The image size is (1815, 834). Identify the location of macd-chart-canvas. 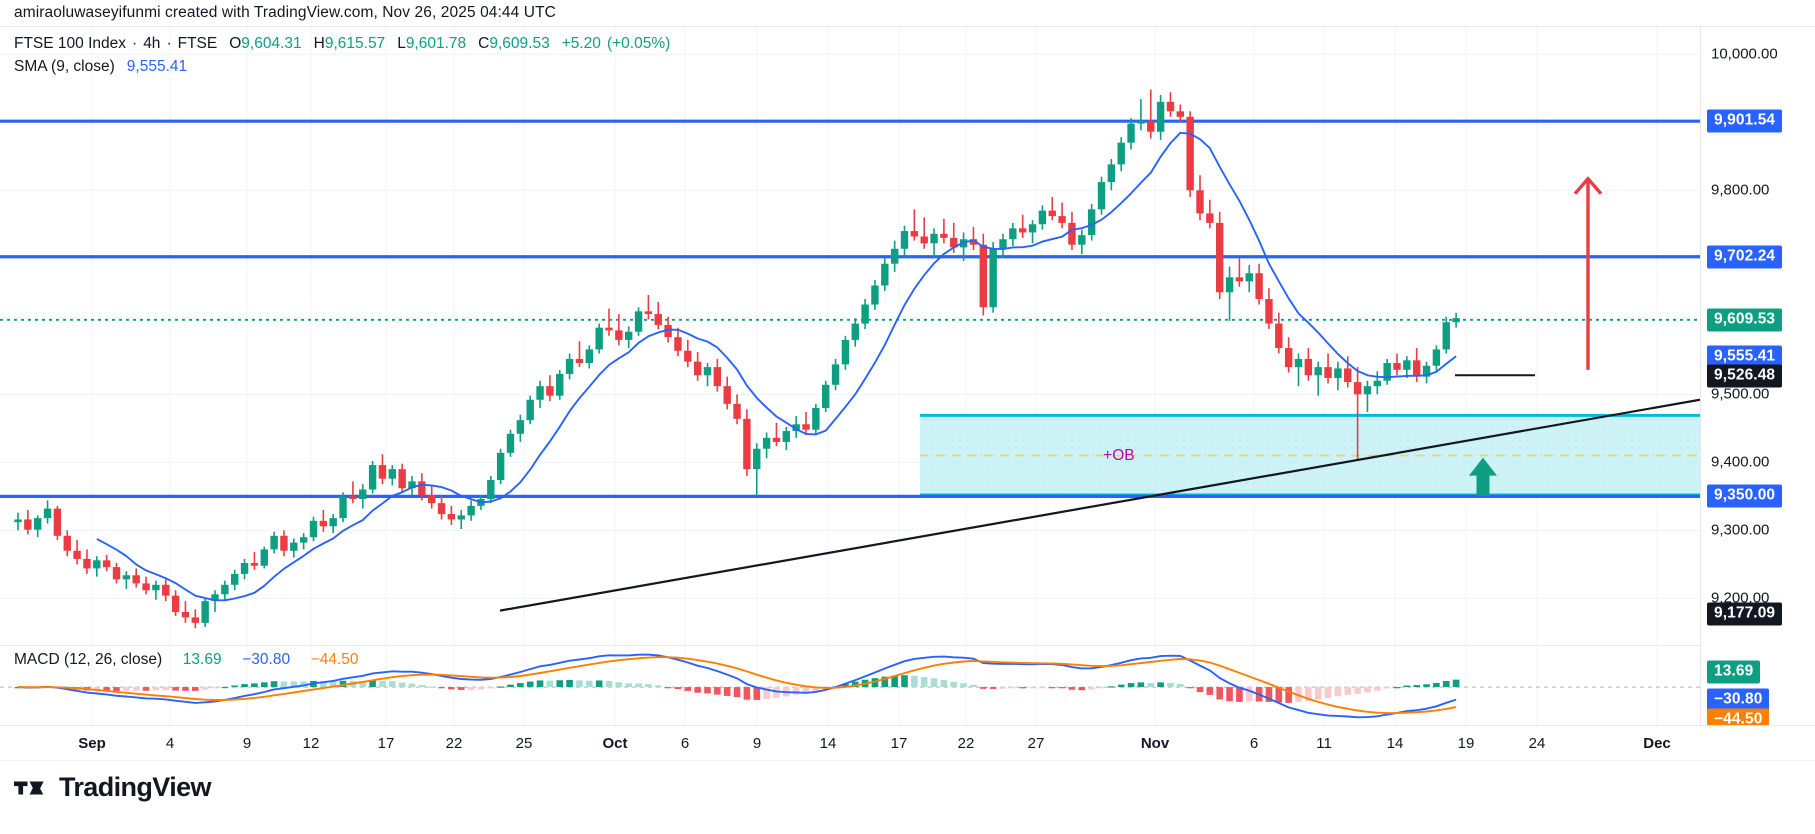
(850, 685).